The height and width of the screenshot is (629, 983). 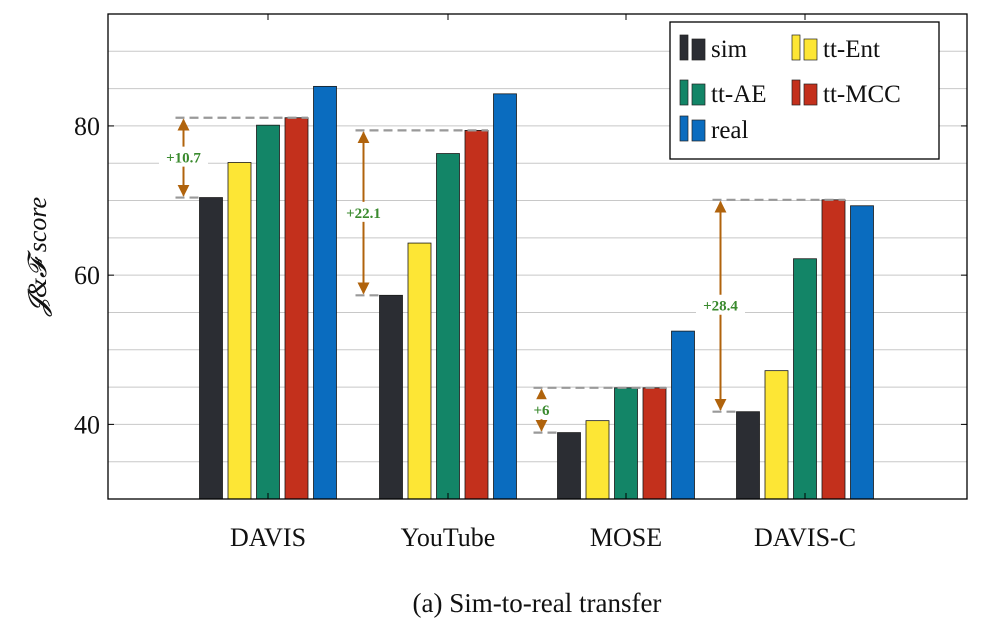 What do you see at coordinates (862, 352) in the screenshot?
I see `bar-davis-c-real` at bounding box center [862, 352].